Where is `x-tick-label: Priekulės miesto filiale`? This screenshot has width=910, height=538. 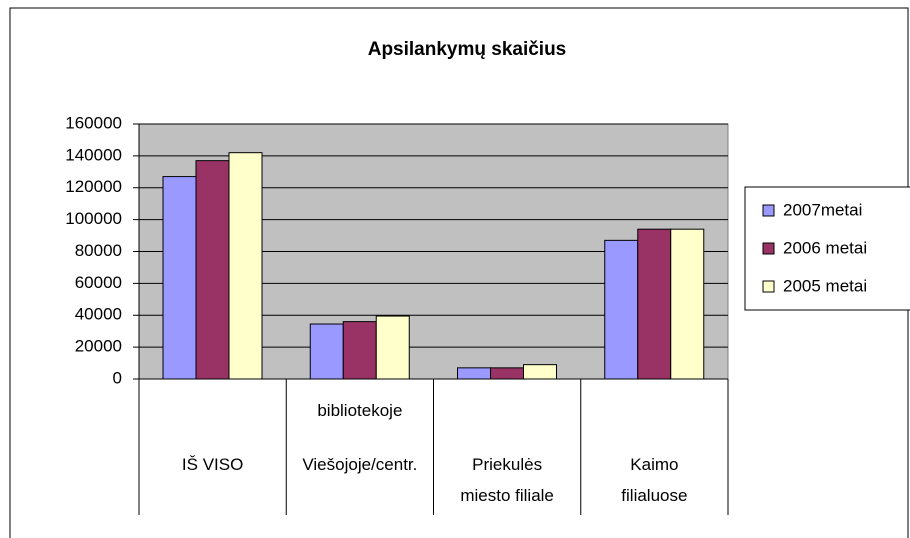
x-tick-label: Priekulės miesto filiale is located at coordinates (507, 480).